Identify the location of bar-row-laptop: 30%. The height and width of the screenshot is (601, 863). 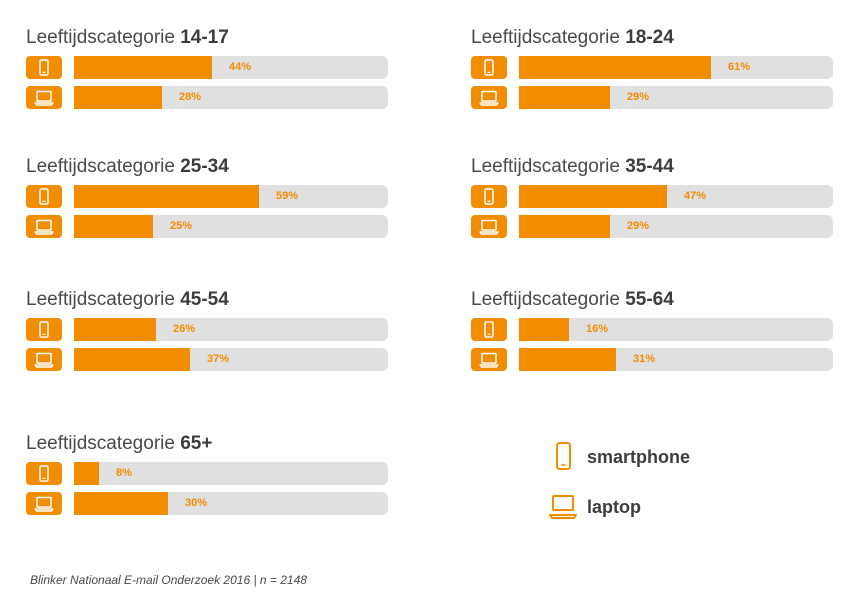
(207, 503).